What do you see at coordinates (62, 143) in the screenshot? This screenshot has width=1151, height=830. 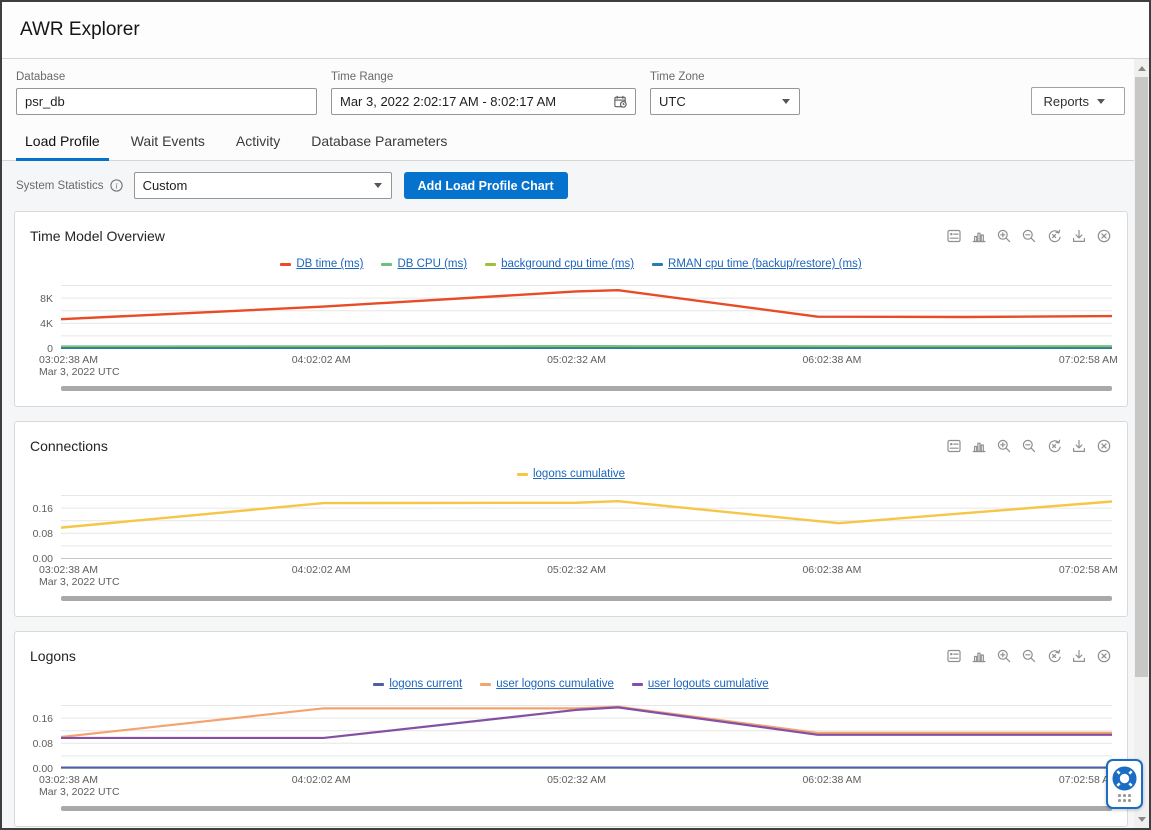 I see `tab-load-profile: Load Profile` at bounding box center [62, 143].